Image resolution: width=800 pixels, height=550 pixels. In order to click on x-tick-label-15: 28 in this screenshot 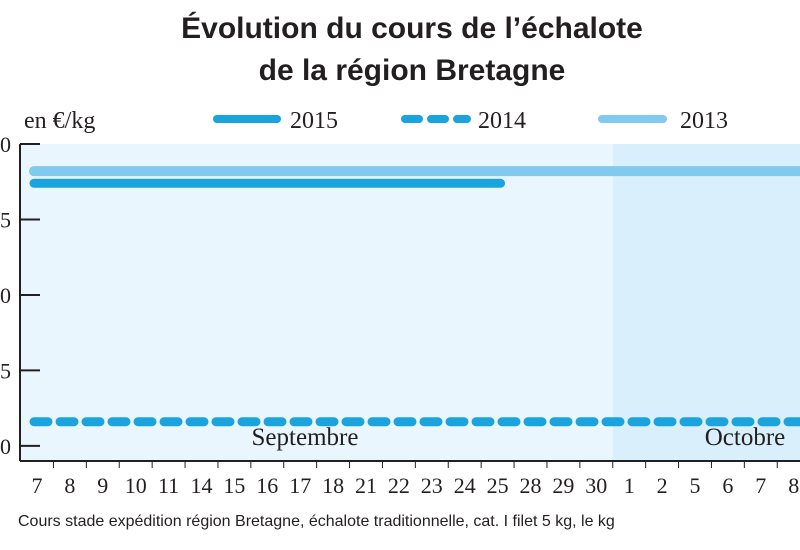, I will do `click(531, 485)`.